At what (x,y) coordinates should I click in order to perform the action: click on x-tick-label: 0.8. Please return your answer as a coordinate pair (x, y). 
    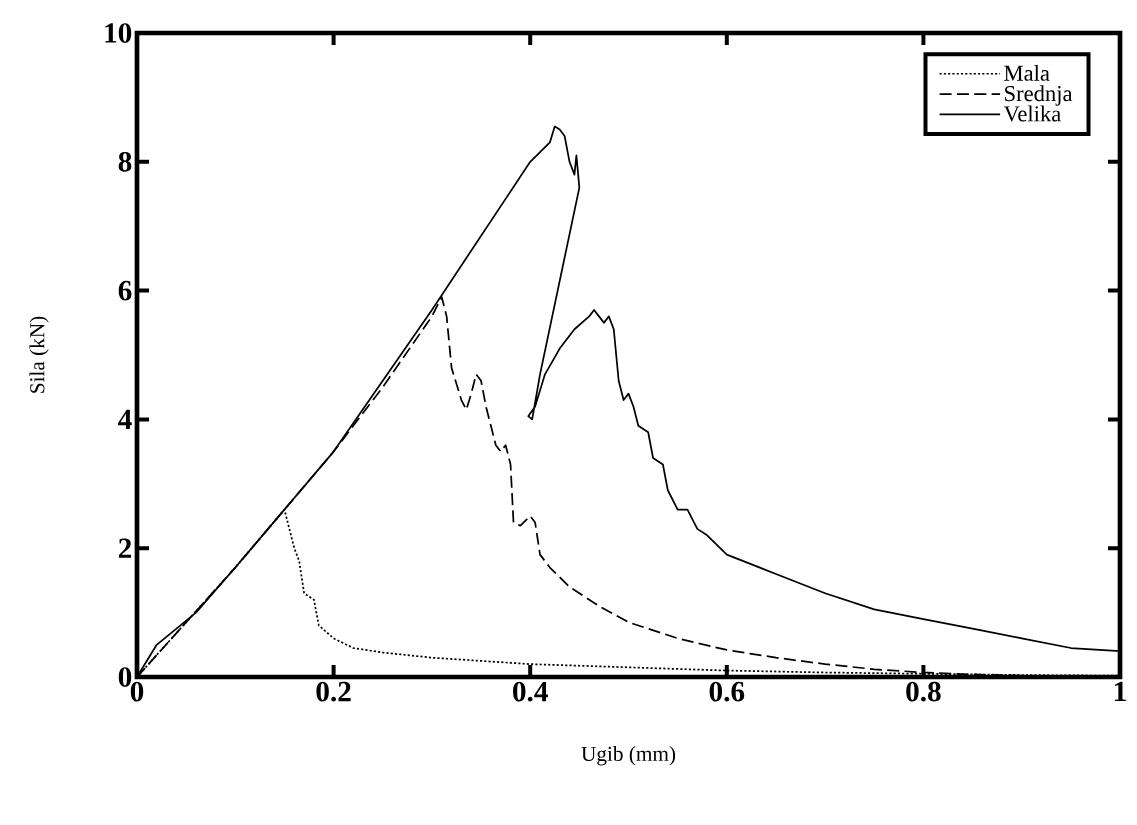
    Looking at the image, I should click on (923, 691).